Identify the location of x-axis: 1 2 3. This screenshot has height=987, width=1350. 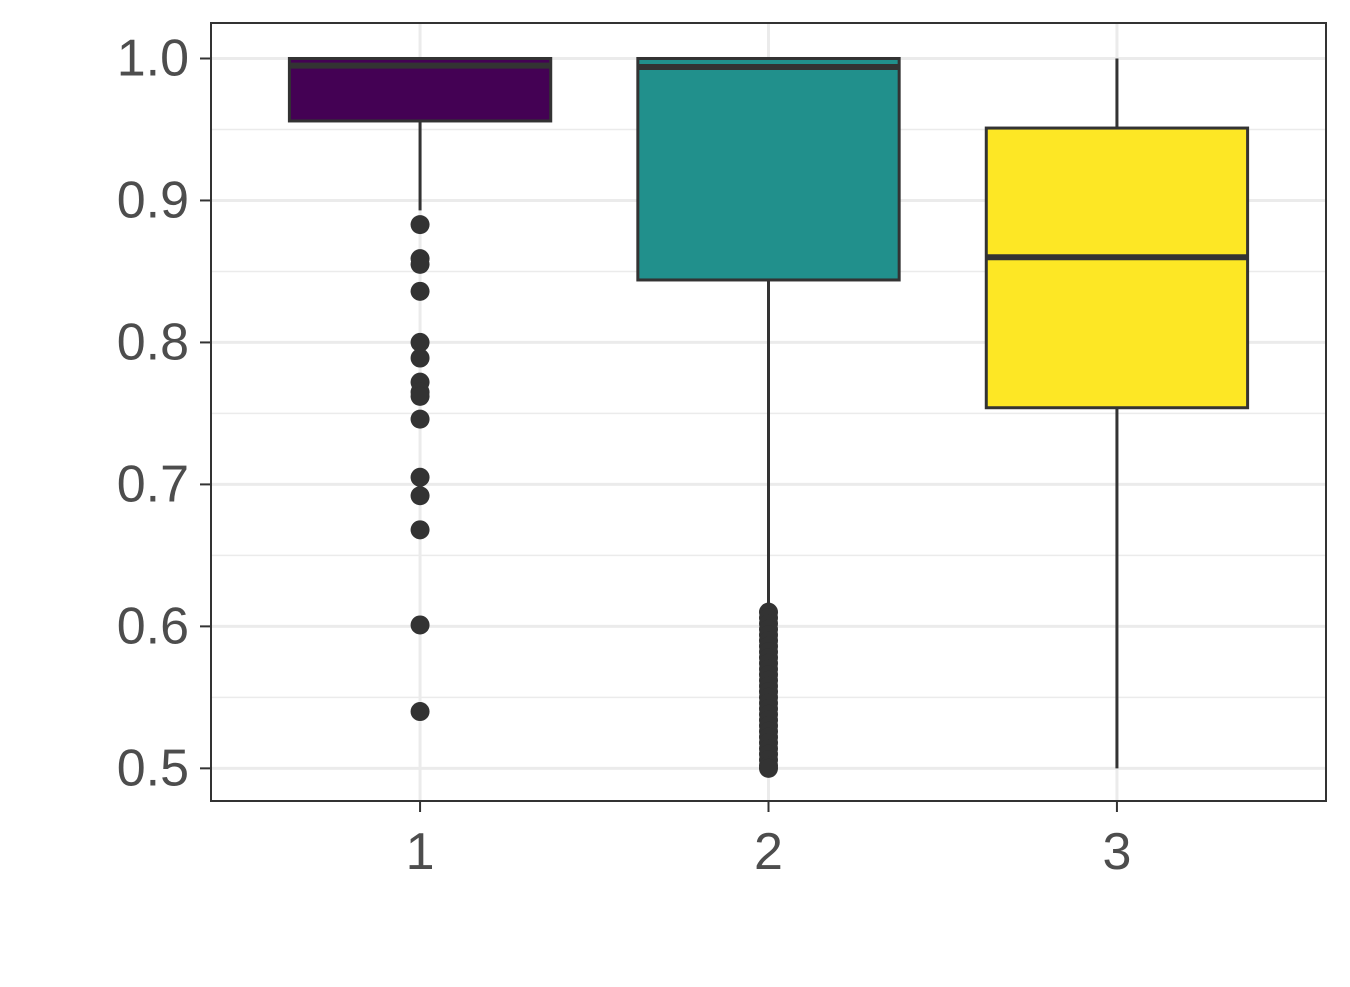
(768, 841).